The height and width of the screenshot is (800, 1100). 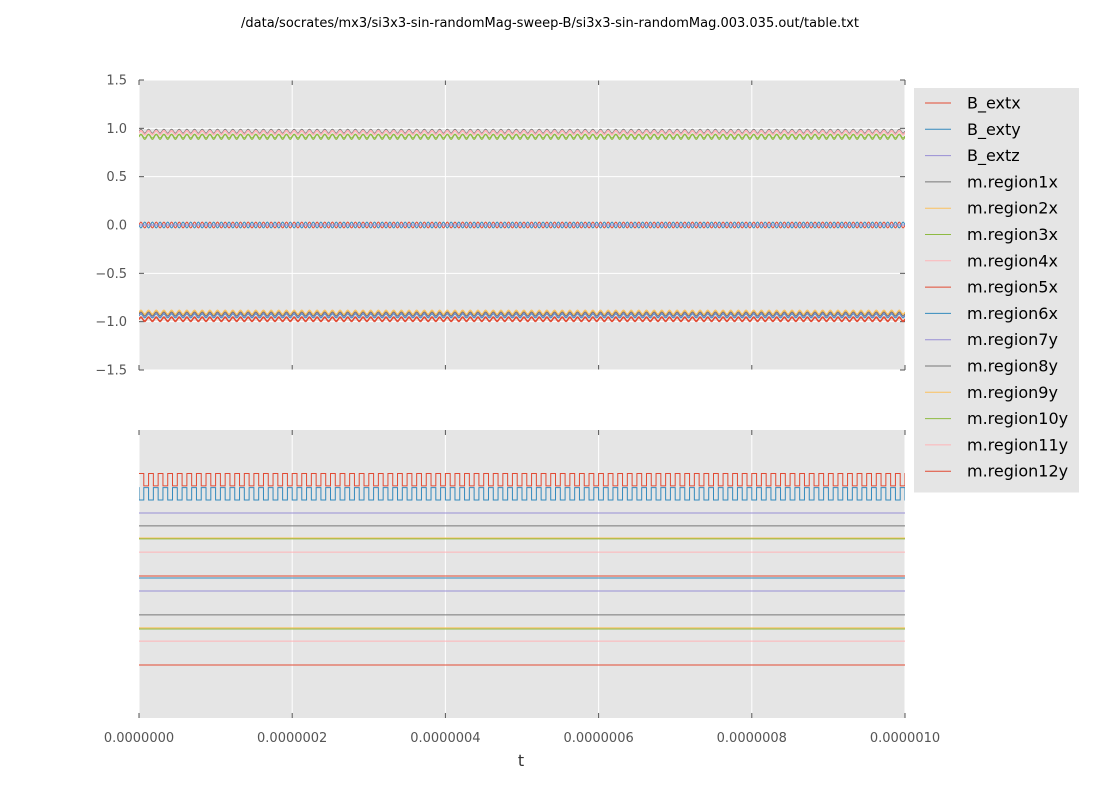 I want to click on x-tick-label: 0.0000002, so click(x=292, y=738).